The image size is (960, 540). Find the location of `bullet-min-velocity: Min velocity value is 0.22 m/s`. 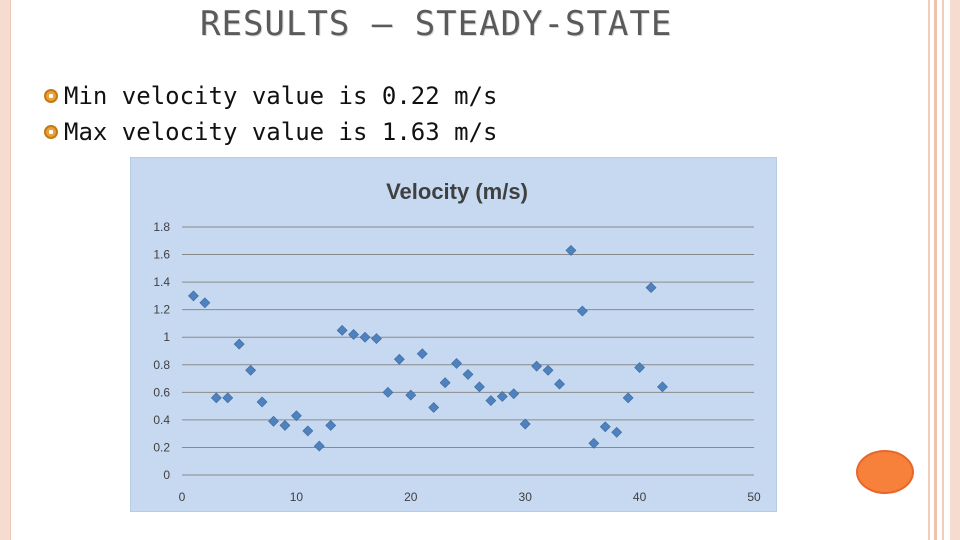

bullet-min-velocity: Min velocity value is 0.22 m/s is located at coordinates (270, 96).